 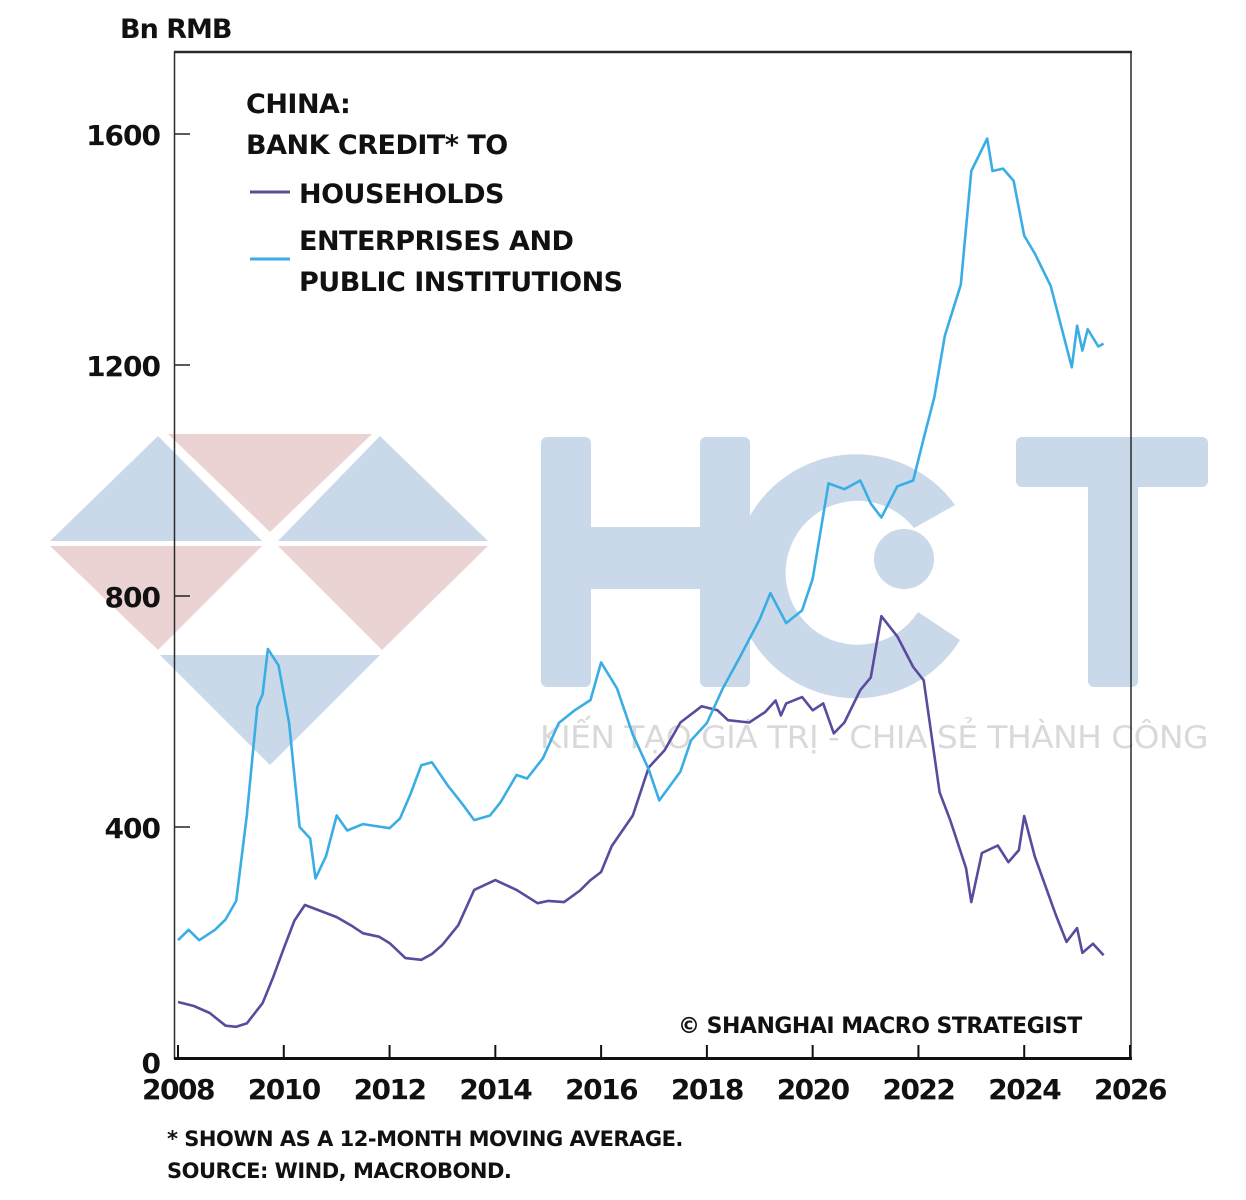 What do you see at coordinates (270, 710) in the screenshot?
I see `watermark-triangle-blue-bottom` at bounding box center [270, 710].